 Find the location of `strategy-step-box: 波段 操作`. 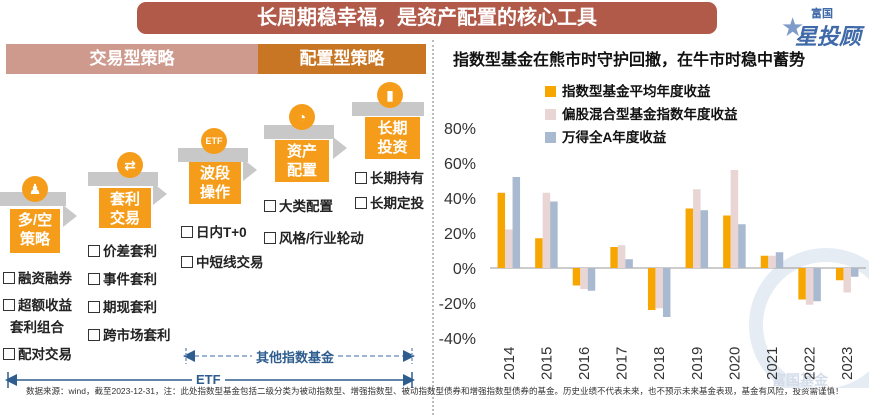

strategy-step-box: 波段 操作 is located at coordinates (215, 183).